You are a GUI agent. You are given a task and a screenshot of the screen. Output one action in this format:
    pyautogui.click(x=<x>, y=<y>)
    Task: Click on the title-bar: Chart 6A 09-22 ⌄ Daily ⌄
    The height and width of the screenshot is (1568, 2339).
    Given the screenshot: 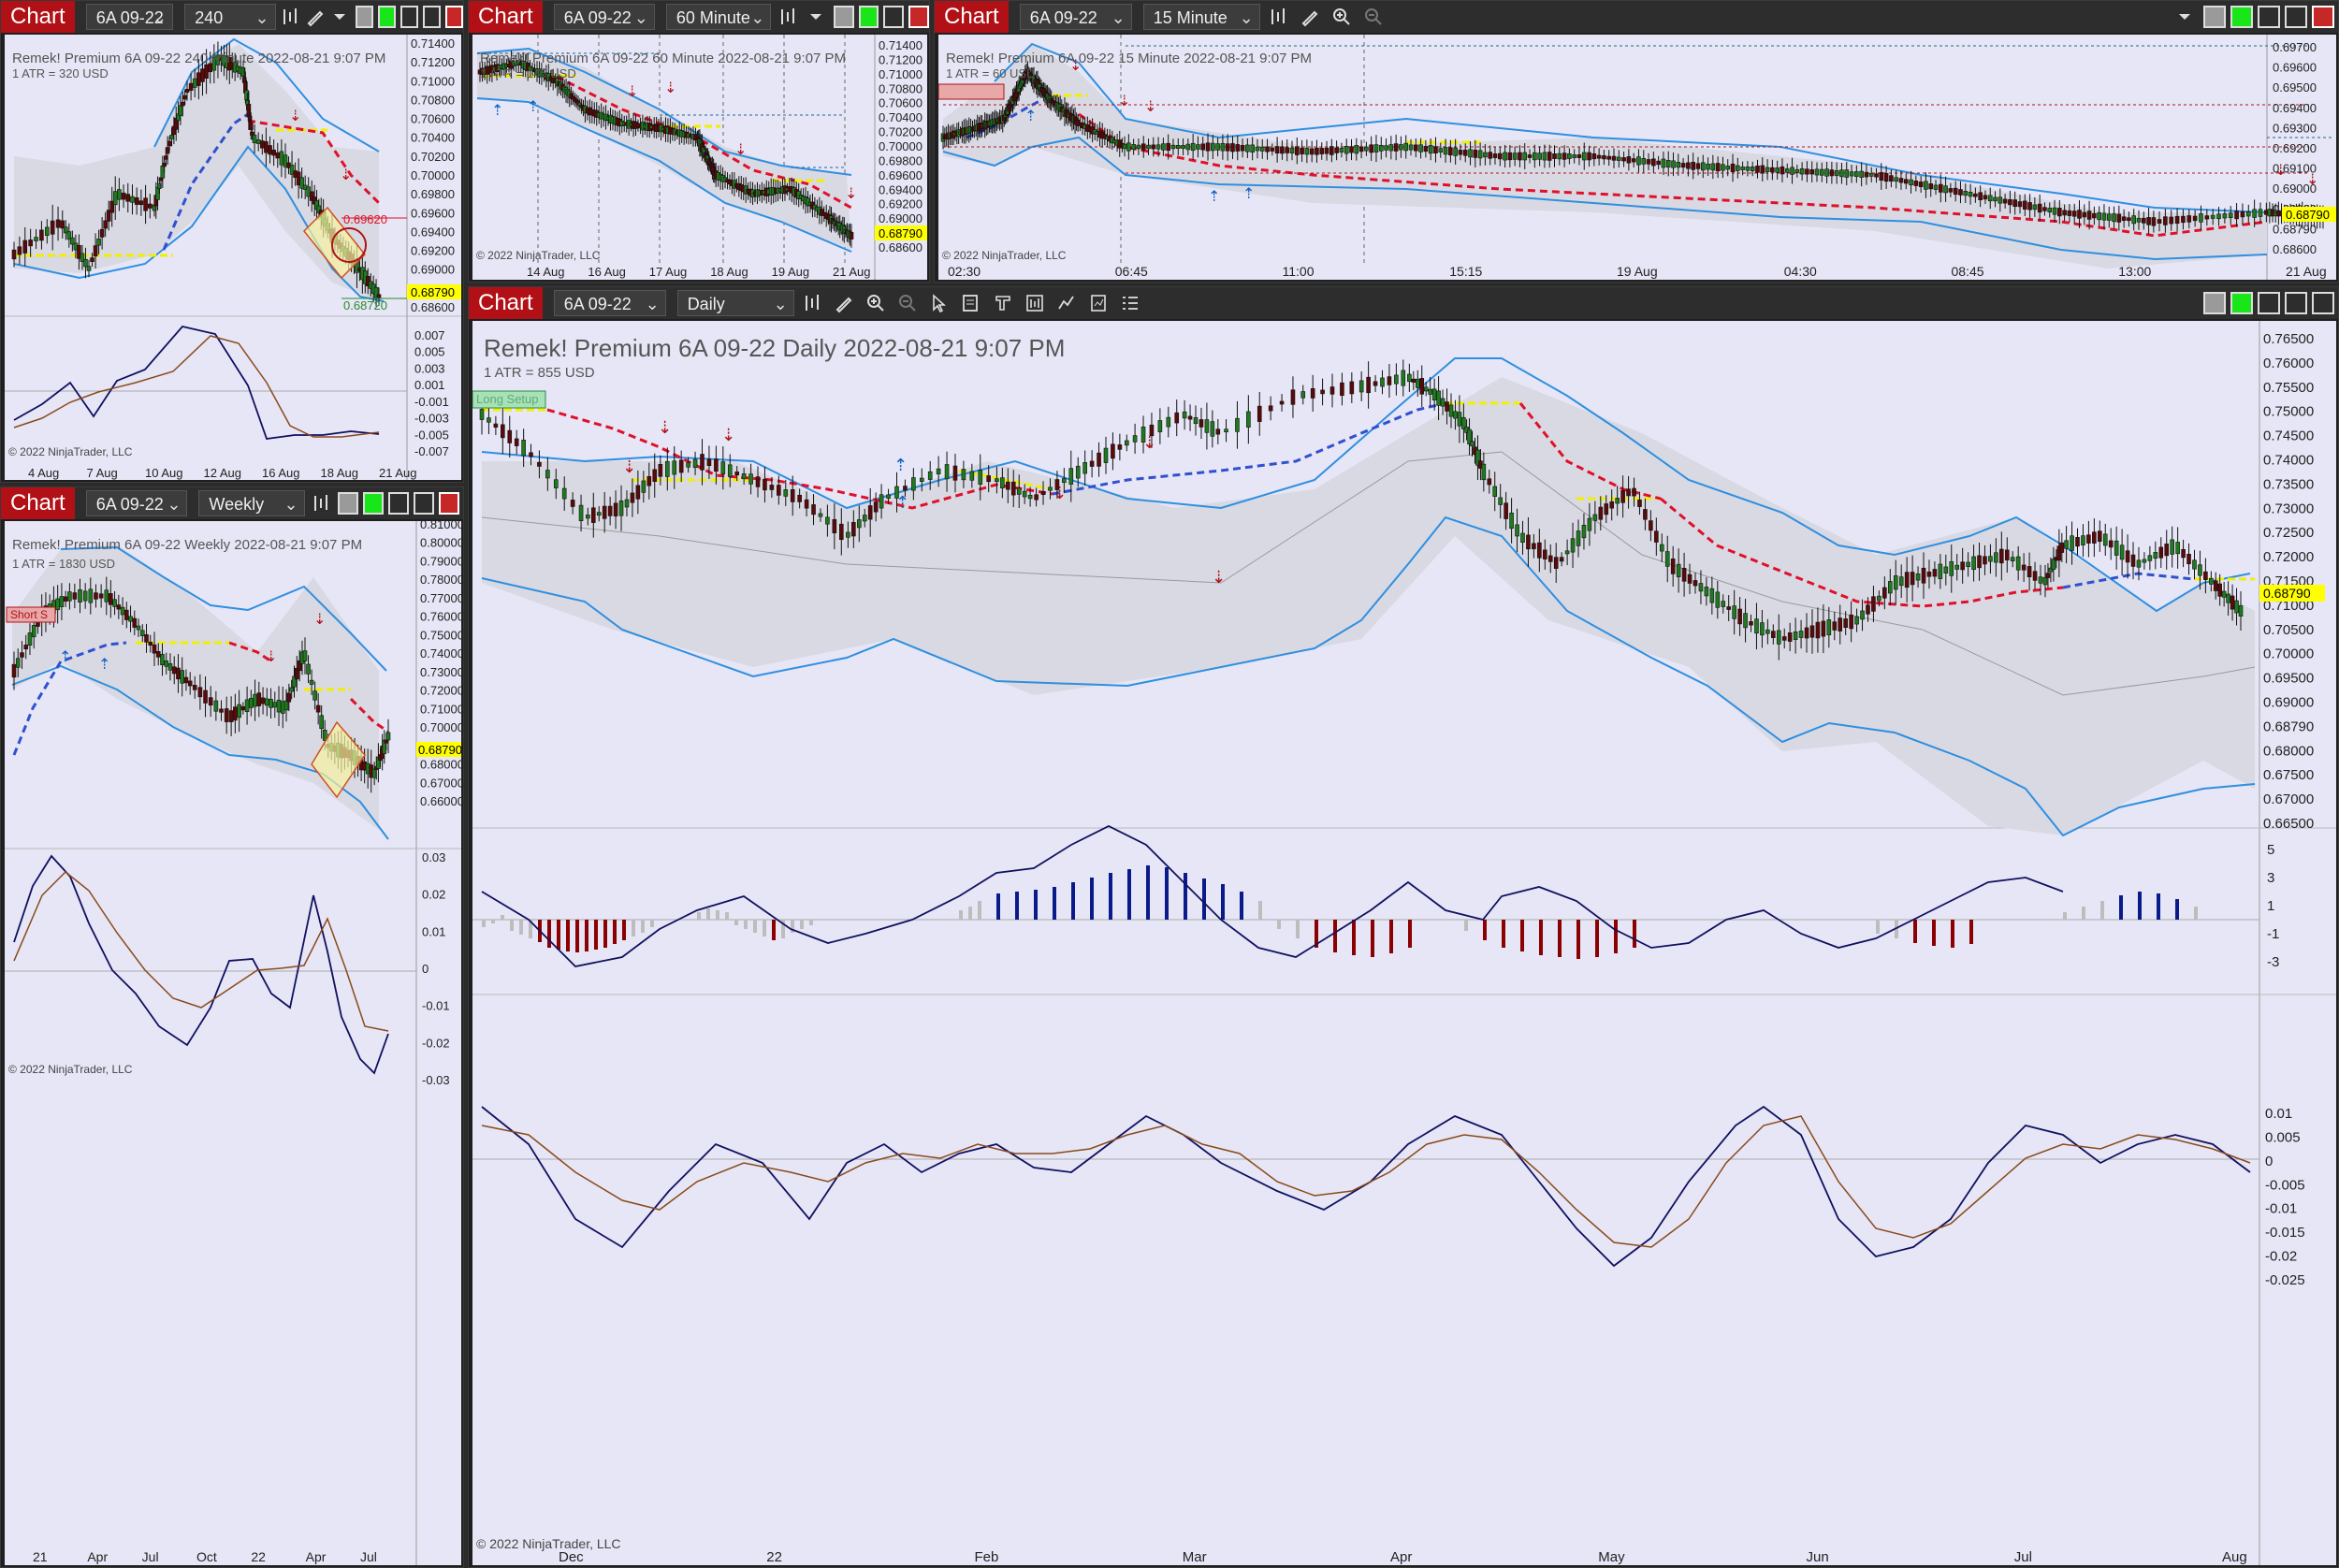 What is the action you would take?
    pyautogui.click(x=1403, y=303)
    